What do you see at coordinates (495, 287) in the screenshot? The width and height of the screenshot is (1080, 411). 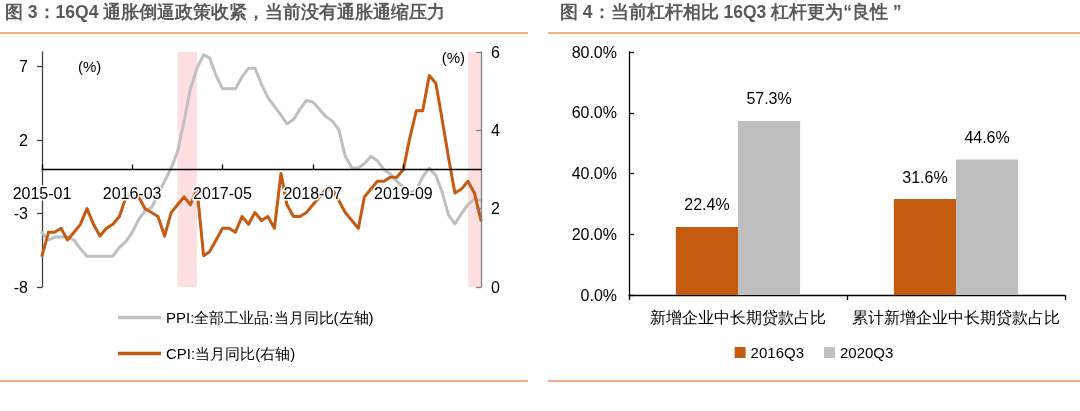 I see `y2-tick-label: 0` at bounding box center [495, 287].